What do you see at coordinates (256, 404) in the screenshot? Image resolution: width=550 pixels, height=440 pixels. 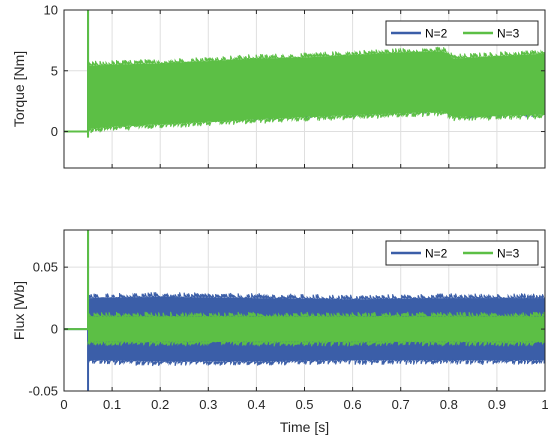 I see `x-tick-label: 0.4` at bounding box center [256, 404].